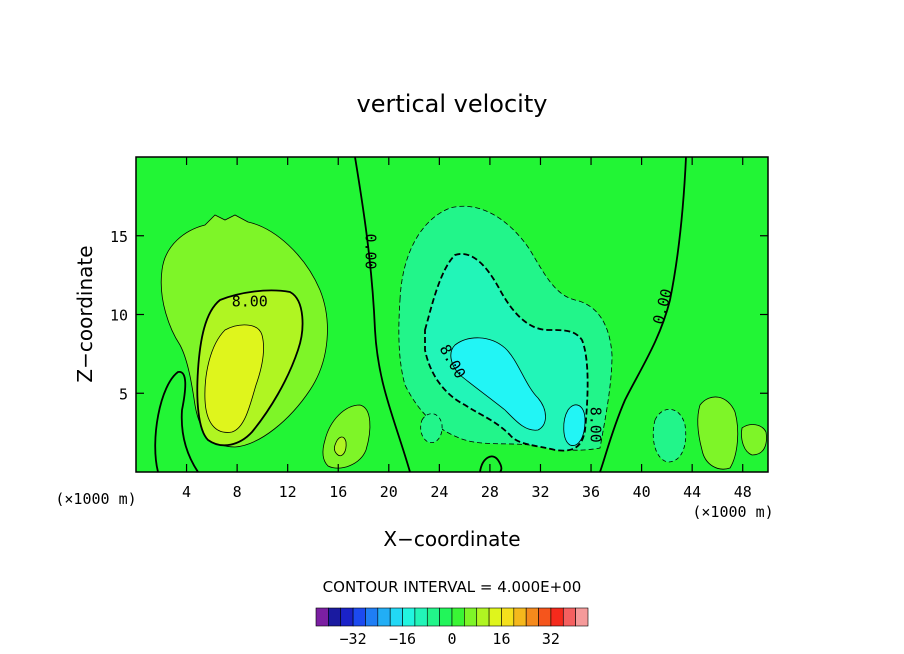  I want to click on x-tick-label: 36, so click(591, 492).